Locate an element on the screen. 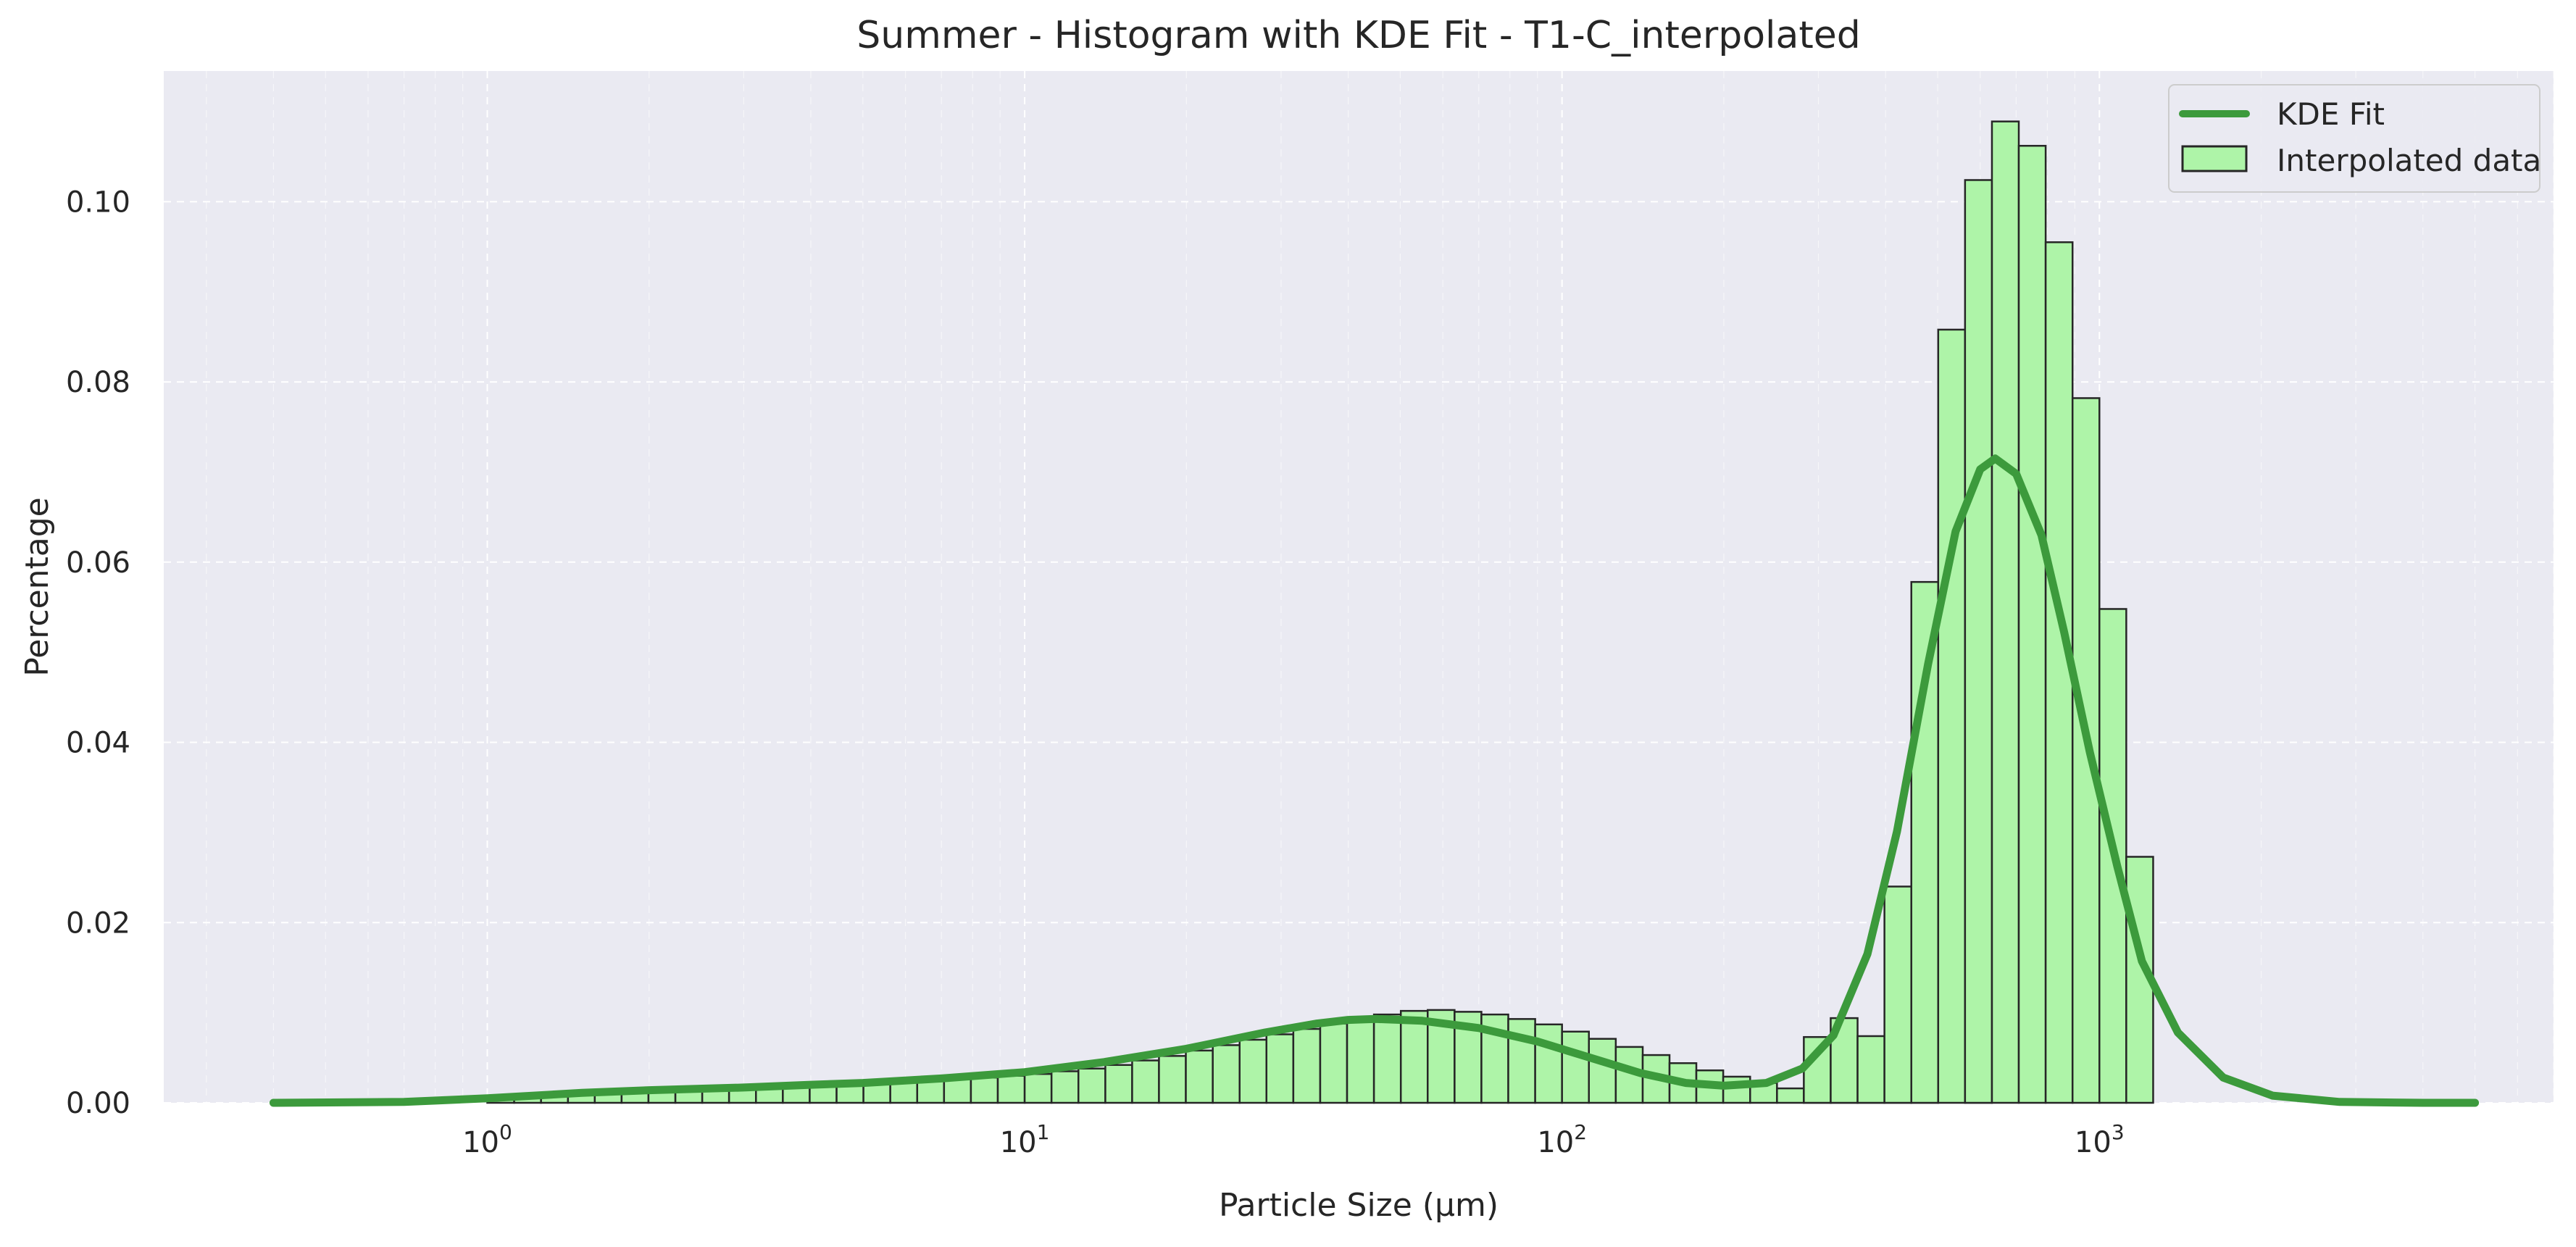 Image resolution: width=2576 pixels, height=1247 pixels. x-tick-label: 10¹ is located at coordinates (1025, 1139).